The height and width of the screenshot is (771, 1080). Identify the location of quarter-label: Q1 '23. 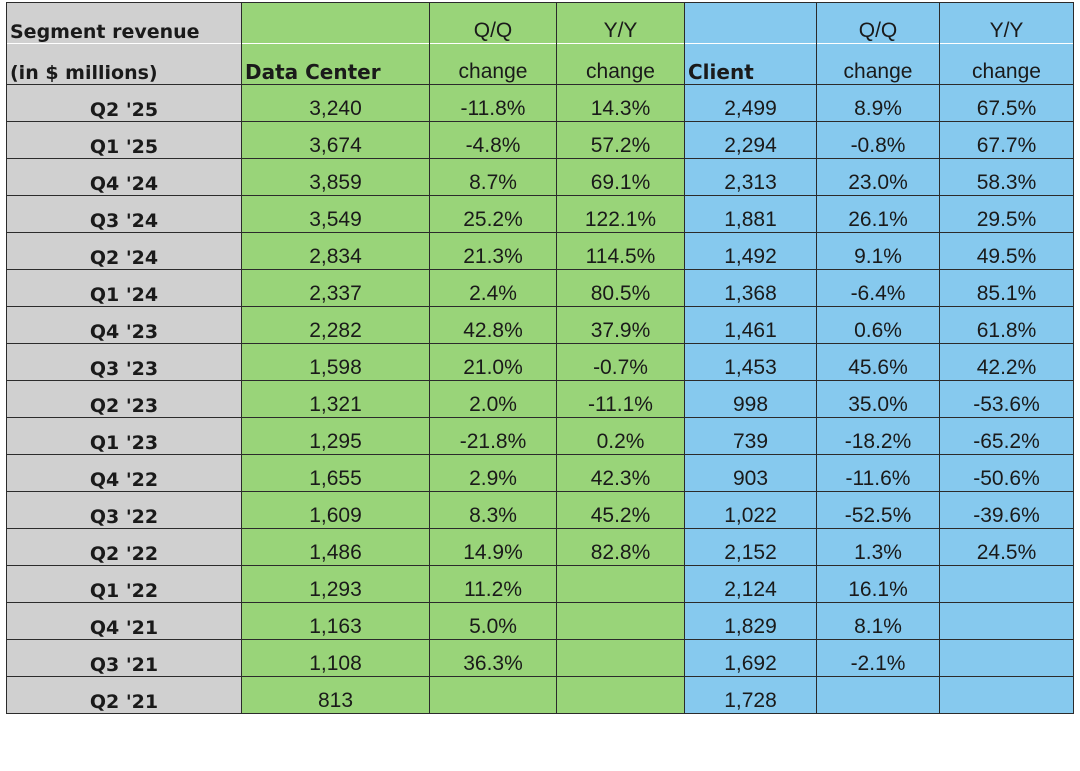
(124, 436).